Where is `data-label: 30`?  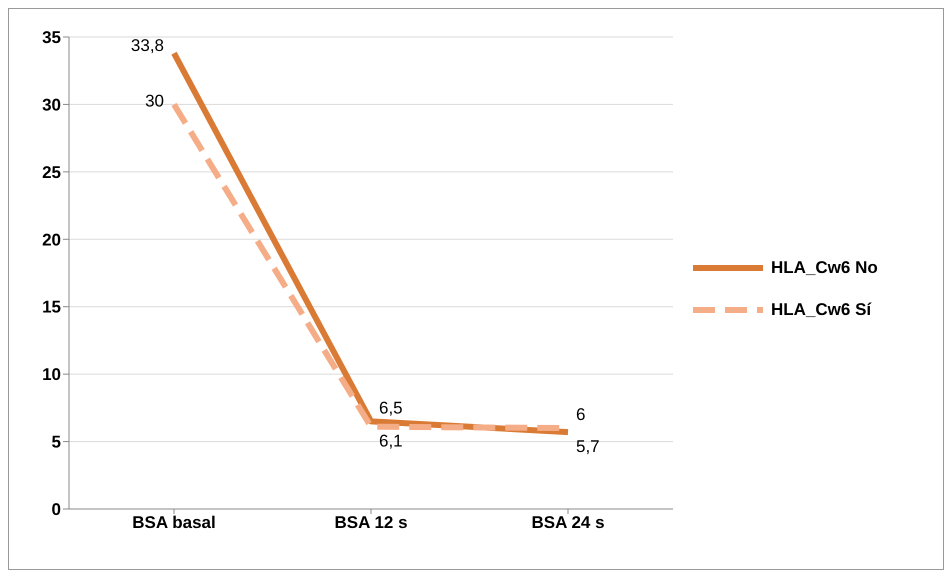
data-label: 30 is located at coordinates (154, 100).